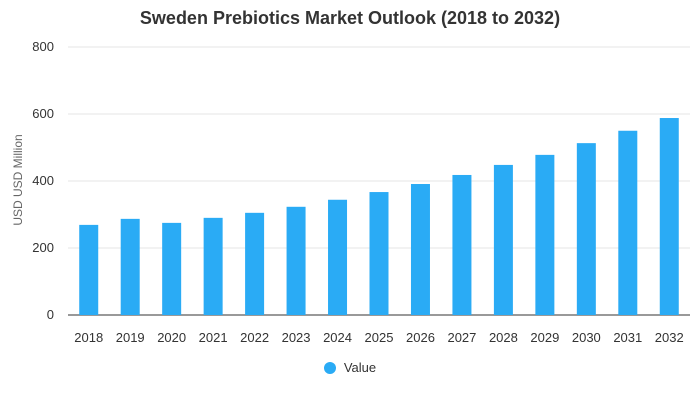  Describe the element at coordinates (627, 337) in the screenshot. I see `x-tick-label: 2031` at that location.